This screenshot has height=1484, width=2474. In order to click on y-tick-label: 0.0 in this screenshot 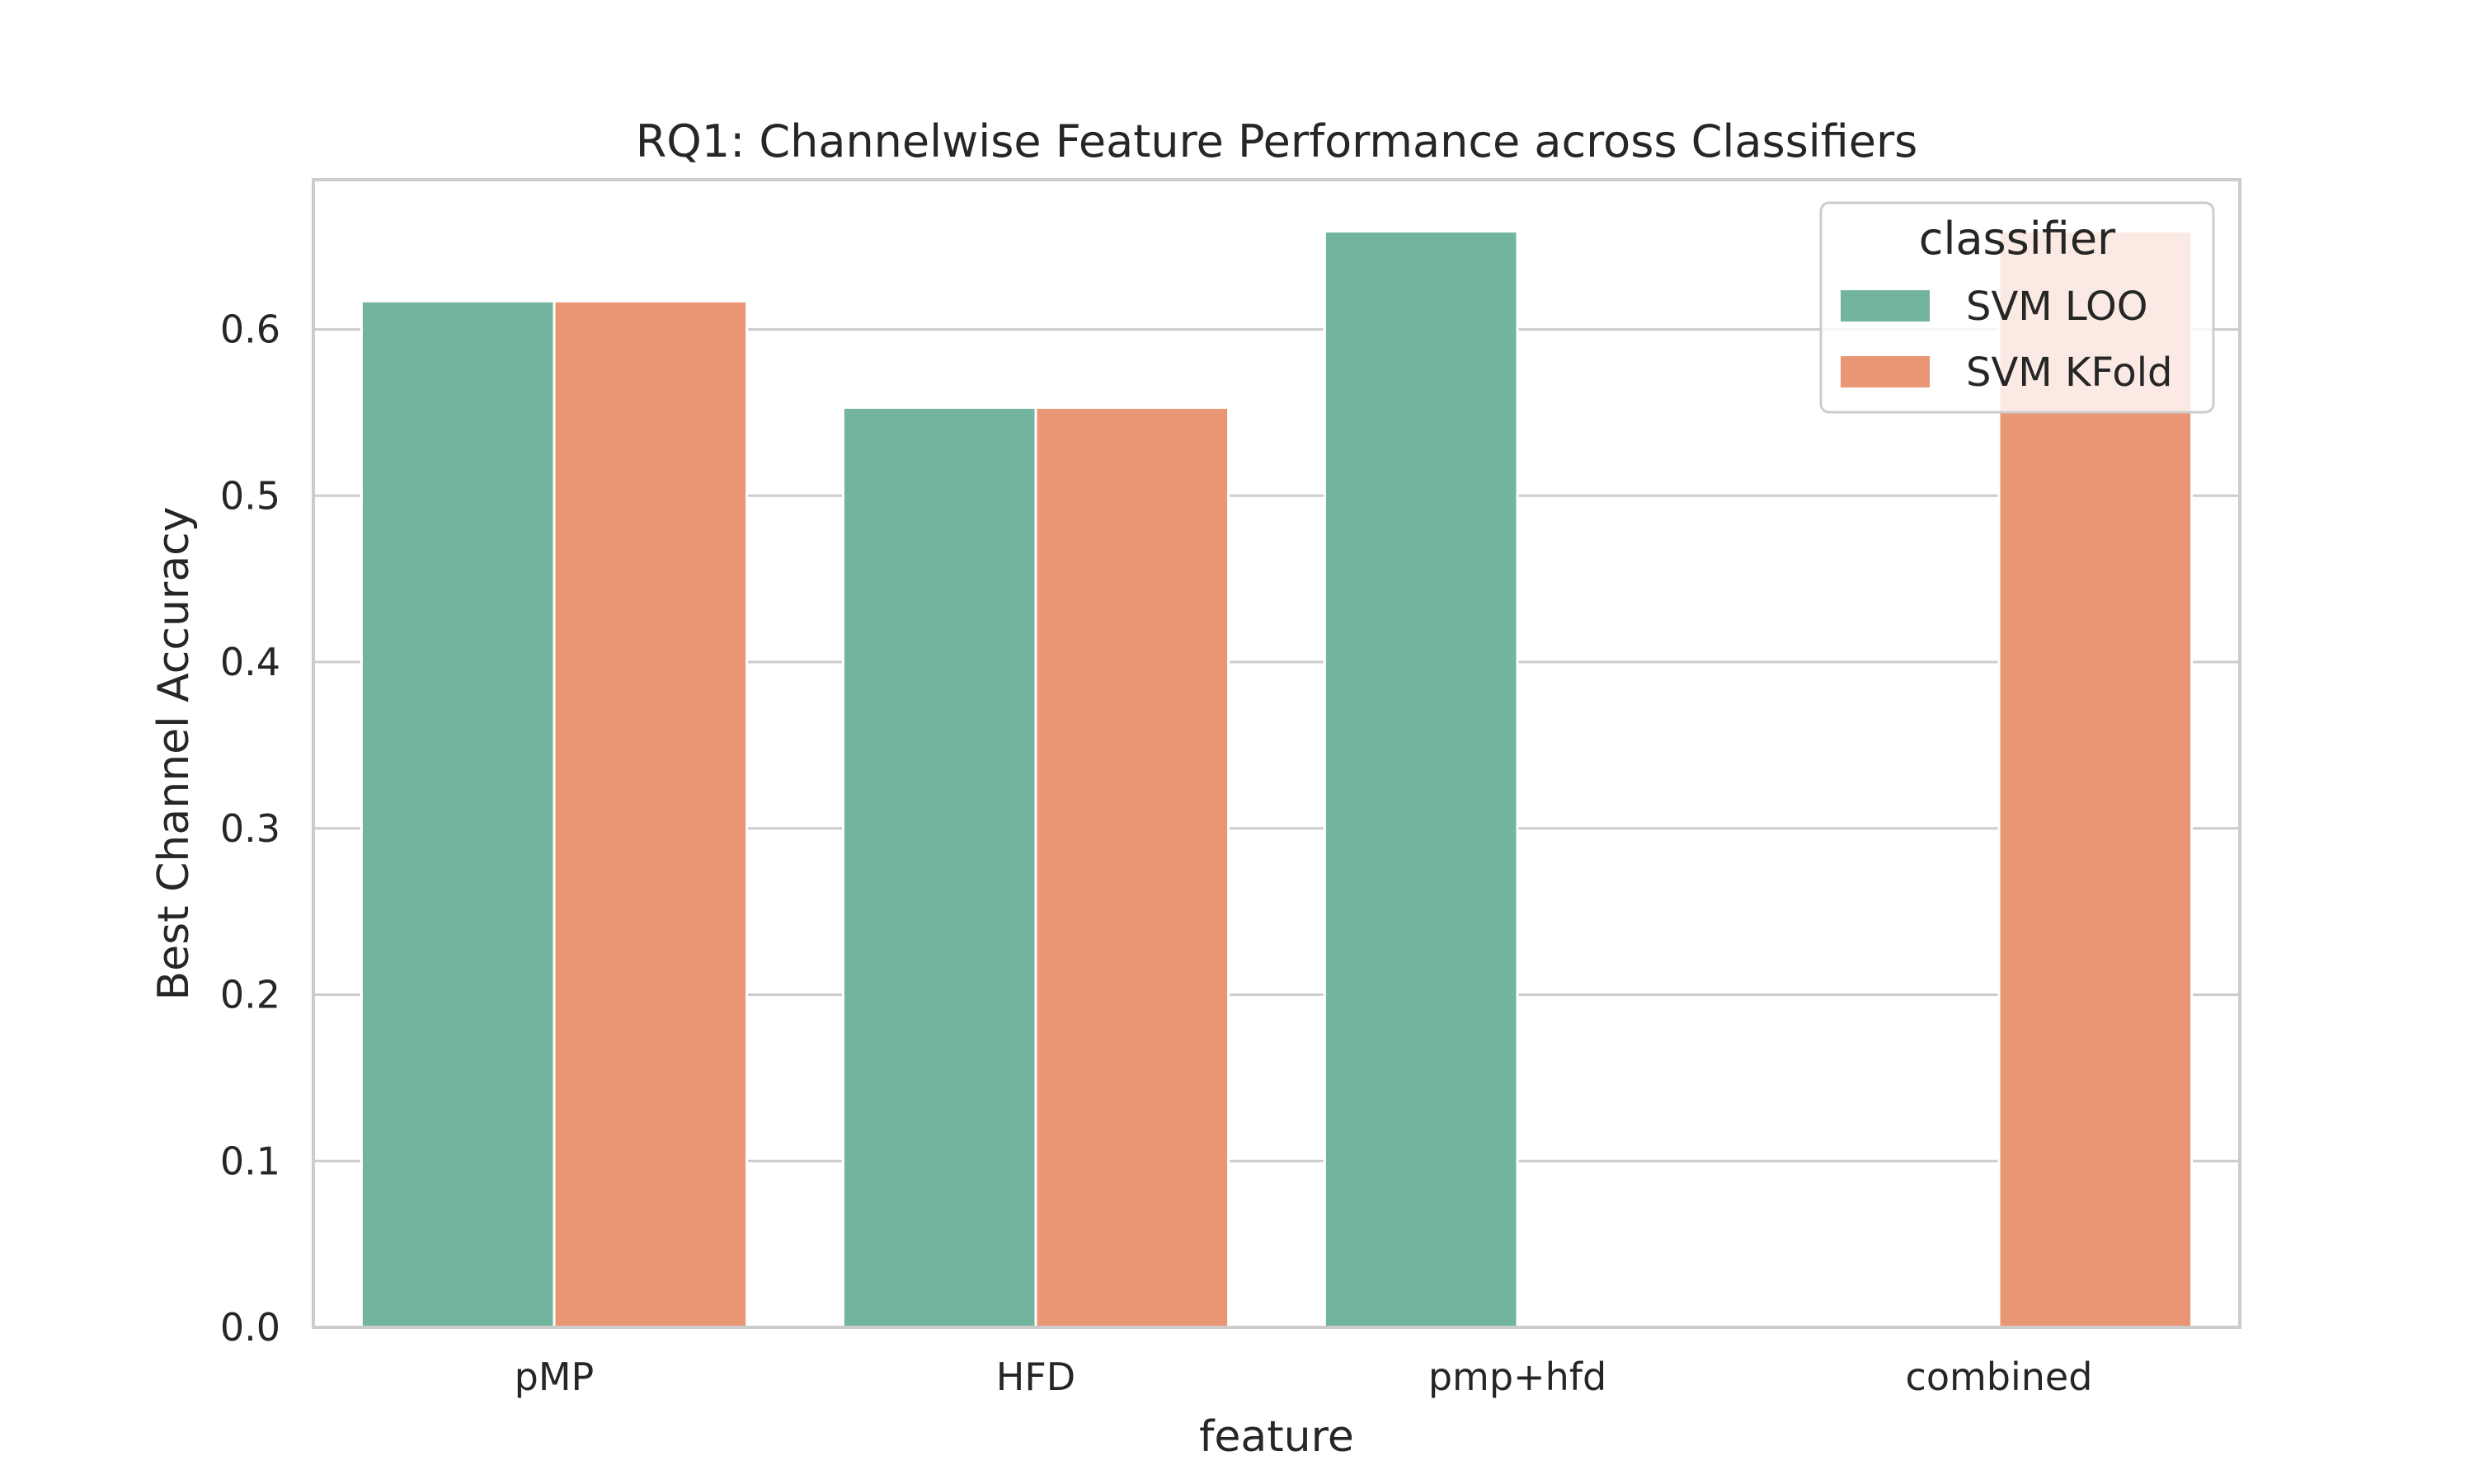, I will do `click(250, 1327)`.